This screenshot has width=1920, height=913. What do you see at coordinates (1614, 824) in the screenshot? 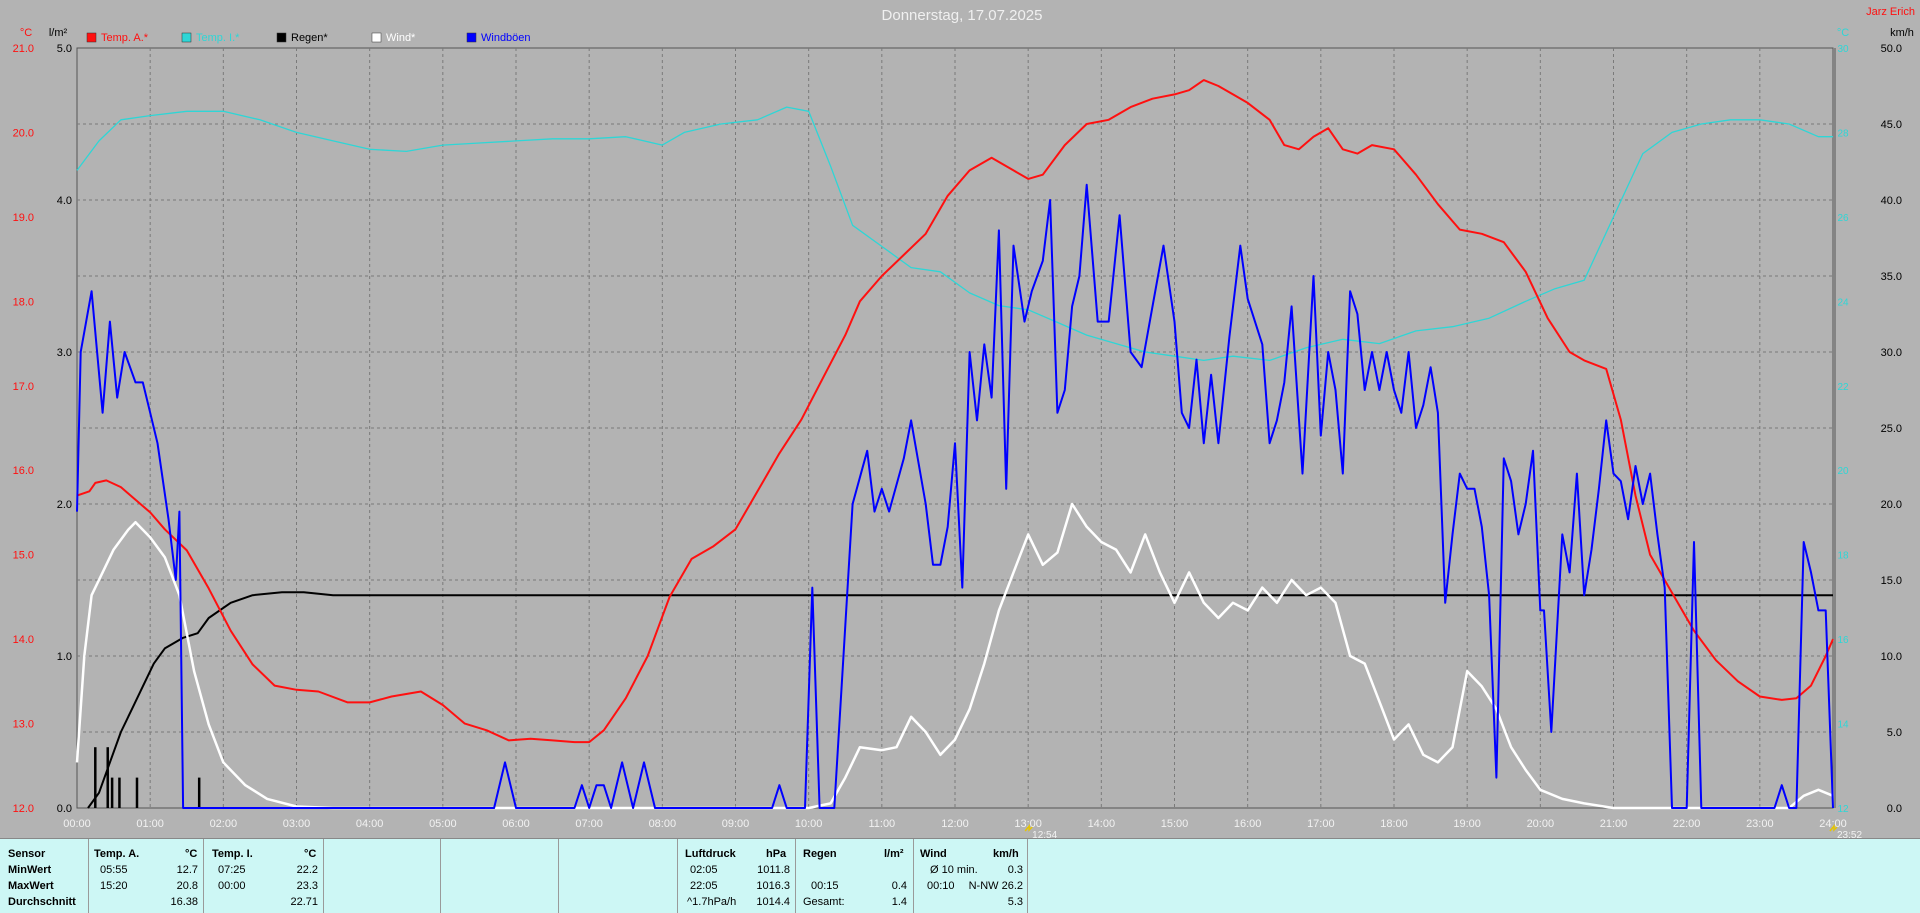
I see `x-tick-label: 21:00` at bounding box center [1614, 824].